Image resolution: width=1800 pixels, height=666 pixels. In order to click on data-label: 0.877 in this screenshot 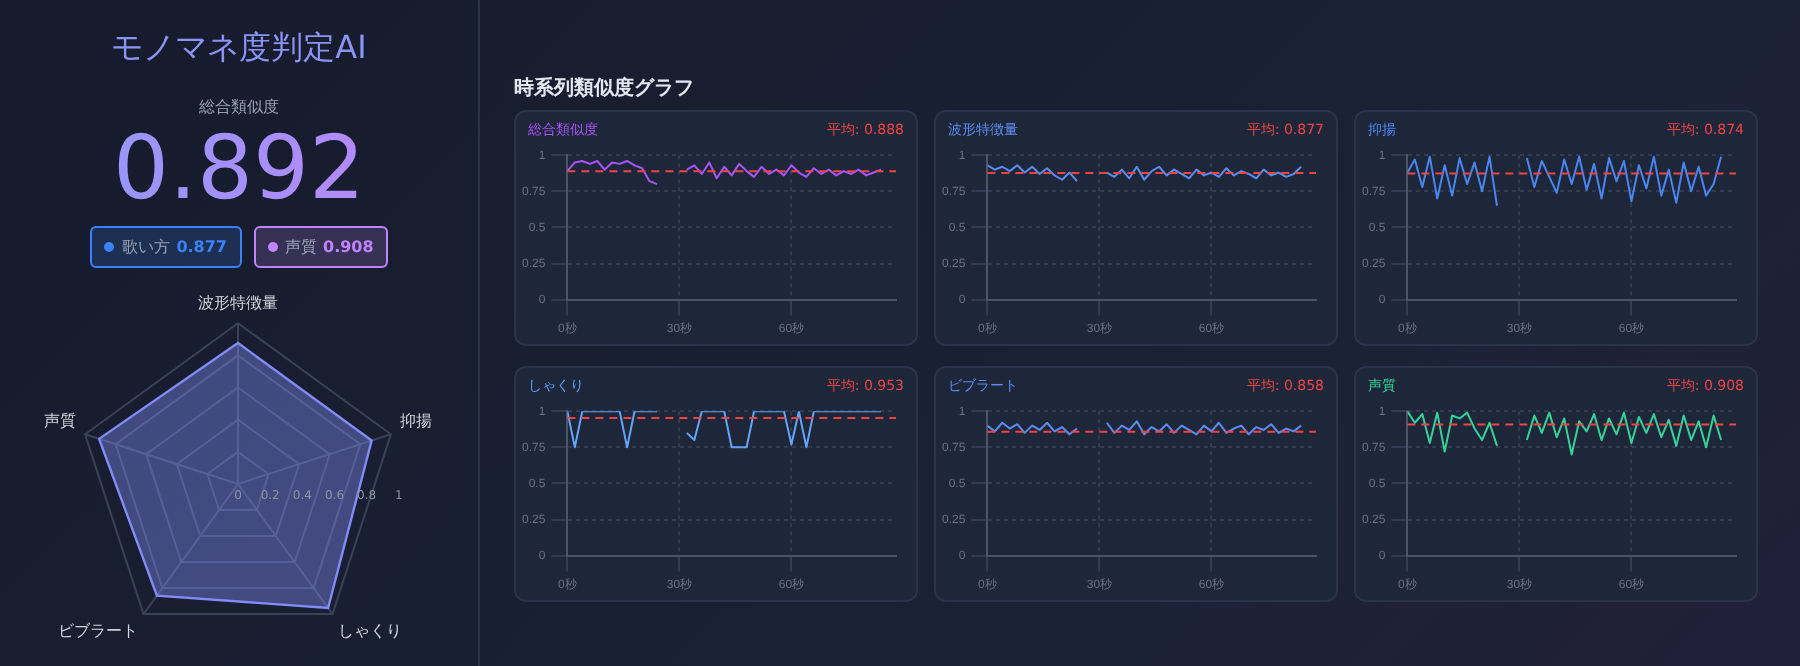, I will do `click(201, 247)`.